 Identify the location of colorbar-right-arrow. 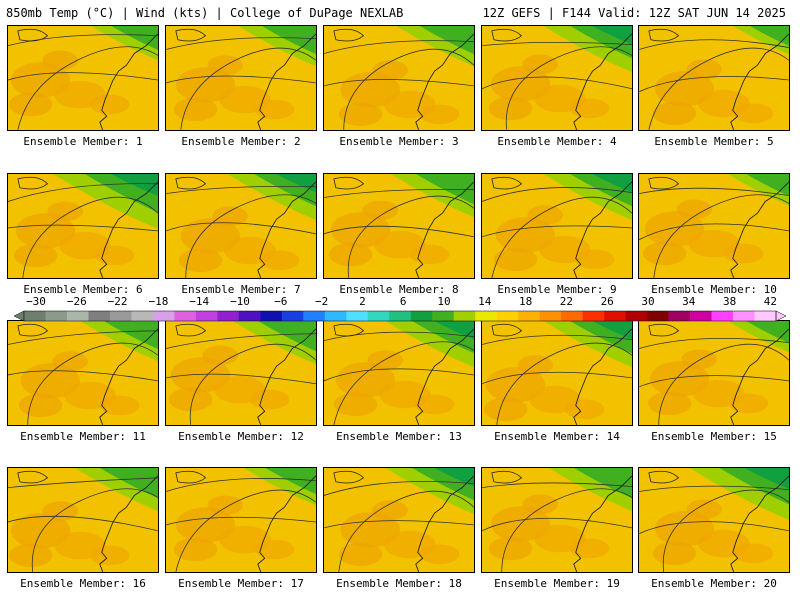
(780, 316).